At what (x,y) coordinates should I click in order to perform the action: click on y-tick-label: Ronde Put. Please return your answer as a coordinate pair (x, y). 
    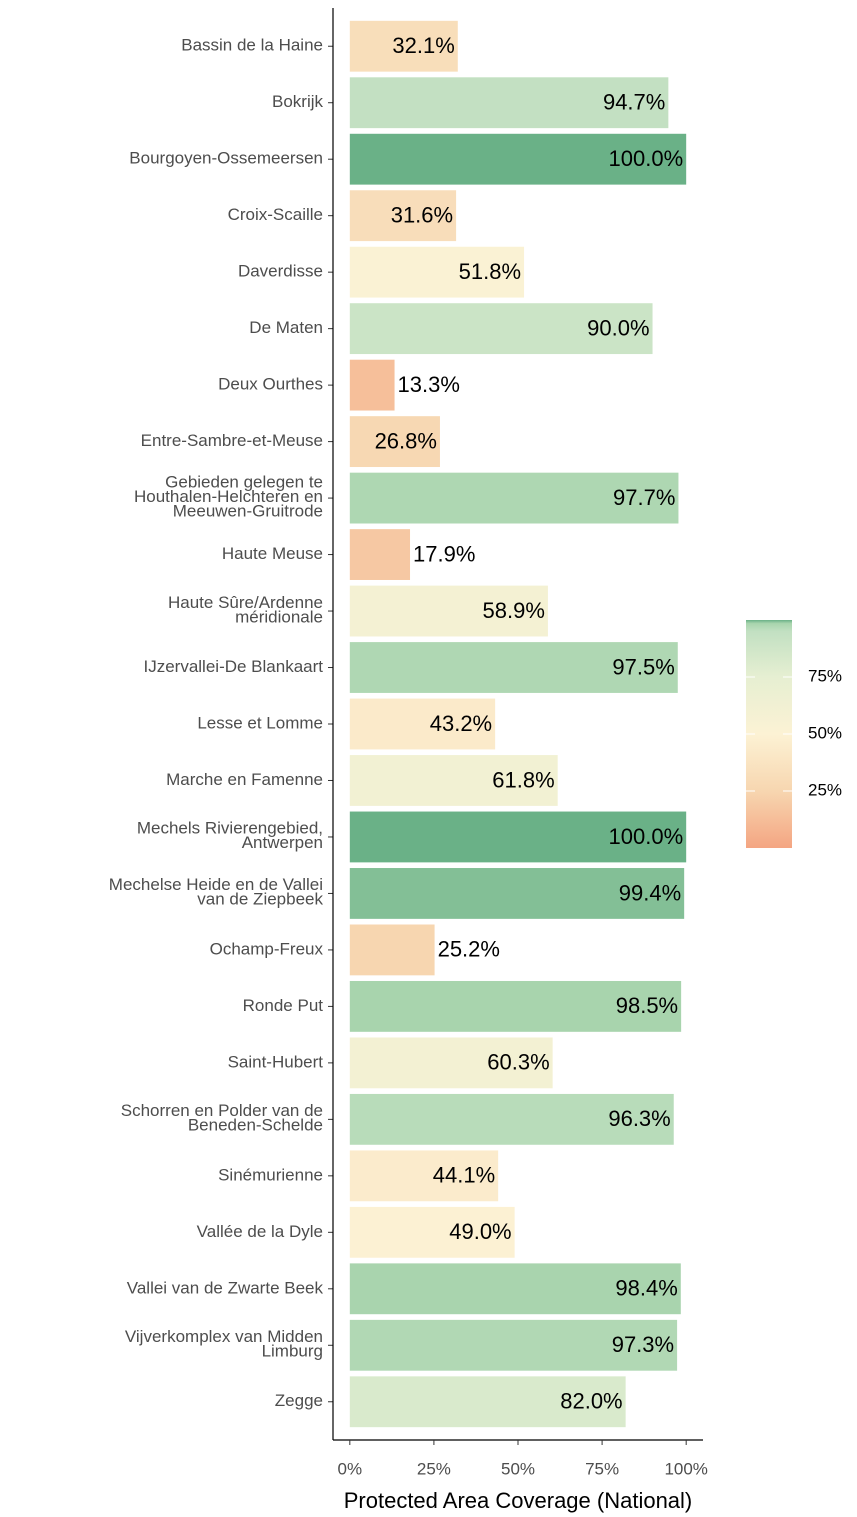
    Looking at the image, I should click on (283, 1005).